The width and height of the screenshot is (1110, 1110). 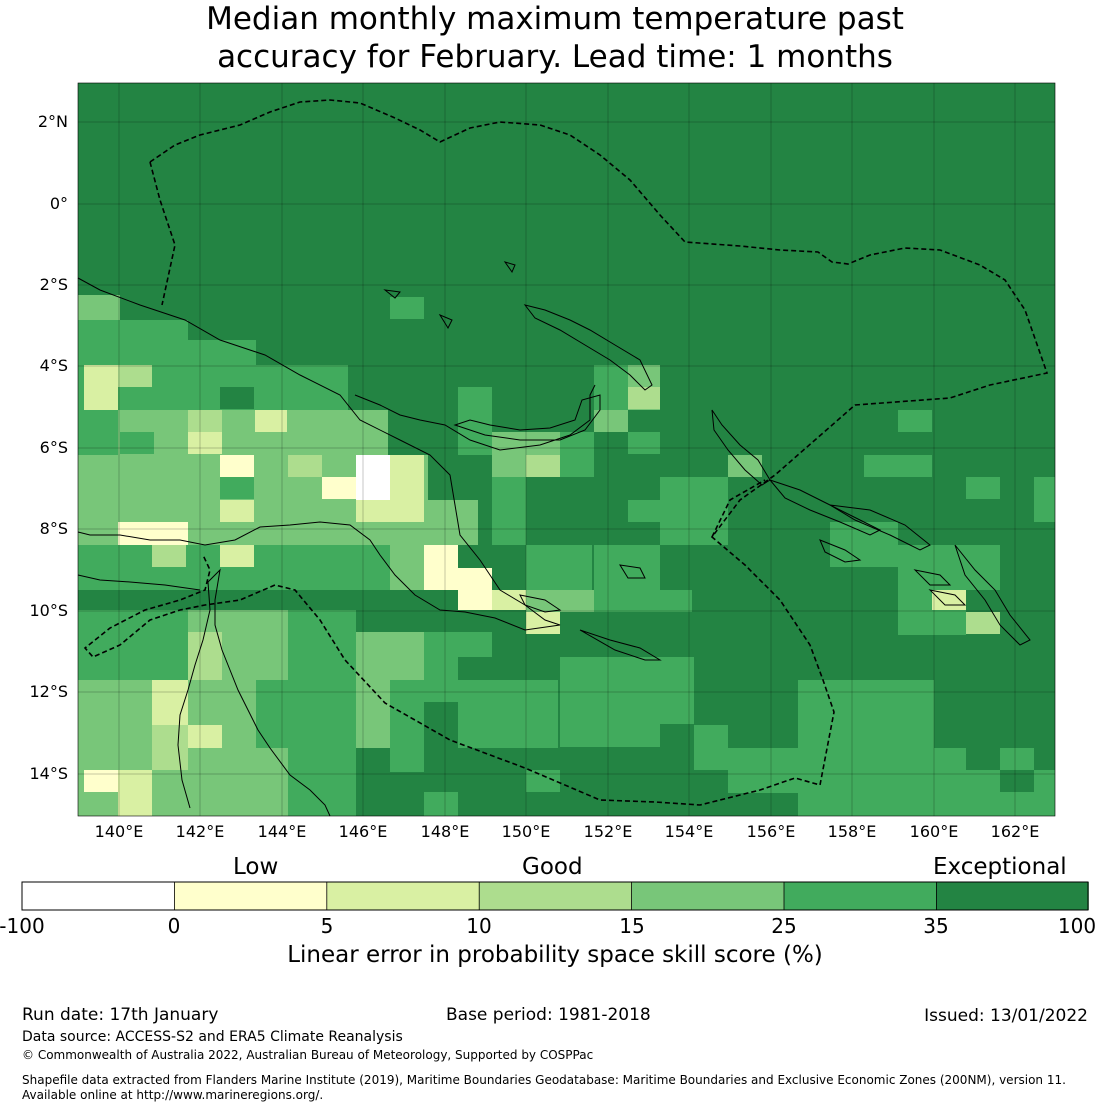 I want to click on new-ireland-coastline, so click(x=588, y=347).